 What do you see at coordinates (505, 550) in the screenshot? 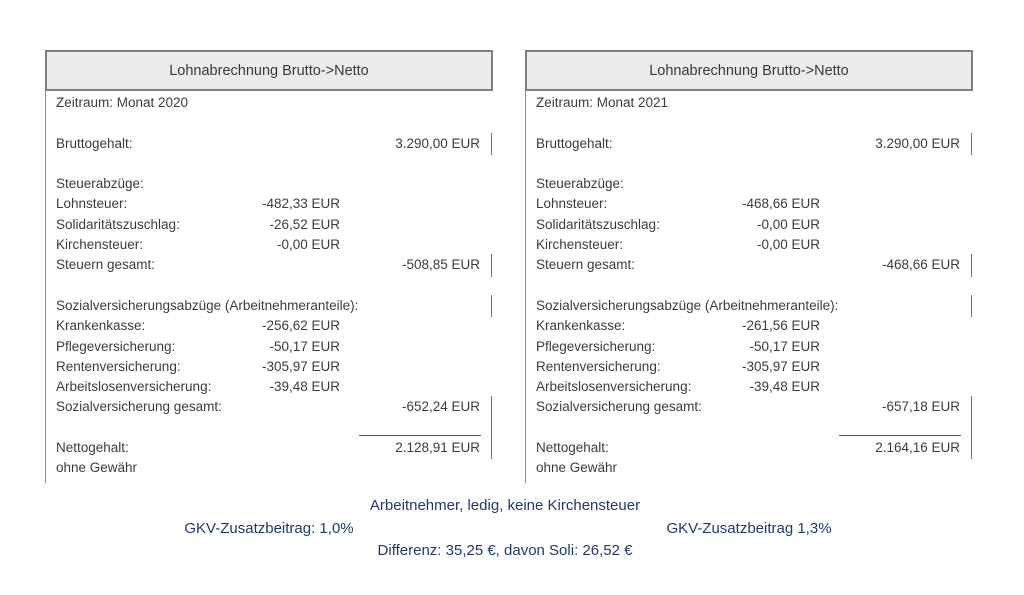
I see `footer-difference: Differenz: 35,25 €, davon Soli: 26,52 €` at bounding box center [505, 550].